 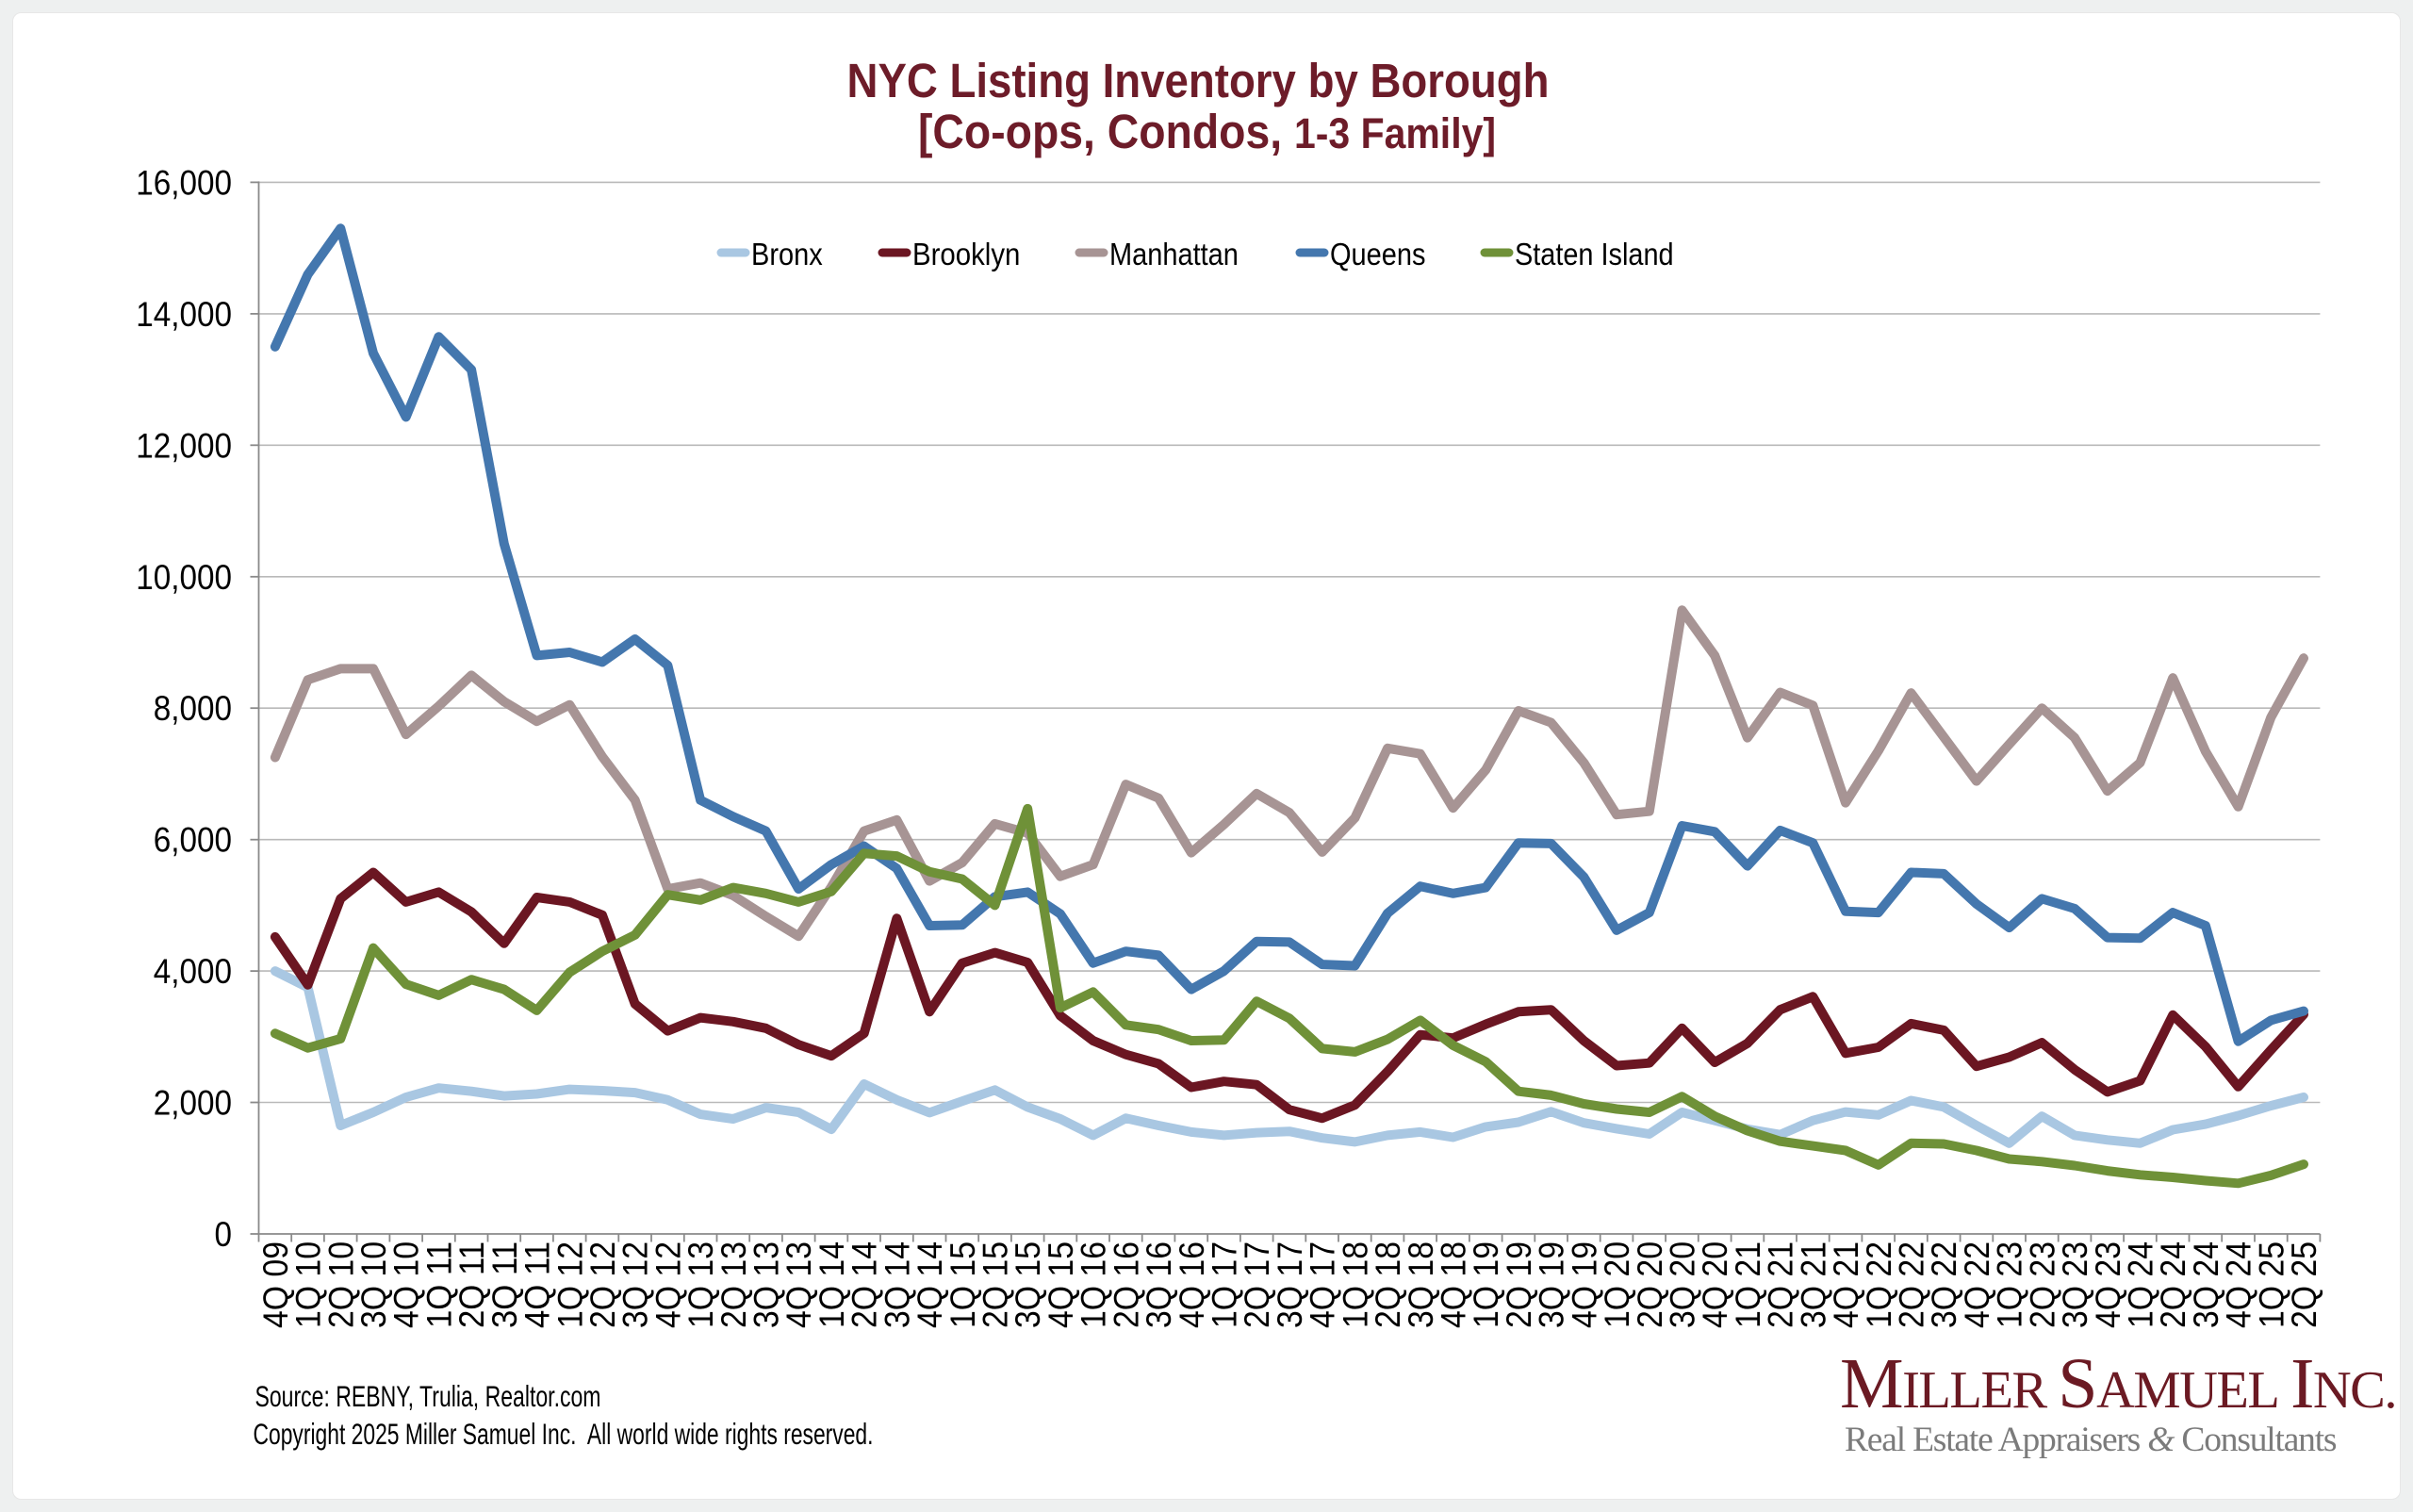 What do you see at coordinates (963, 1285) in the screenshot?
I see `svg-text: 1Q 15` at bounding box center [963, 1285].